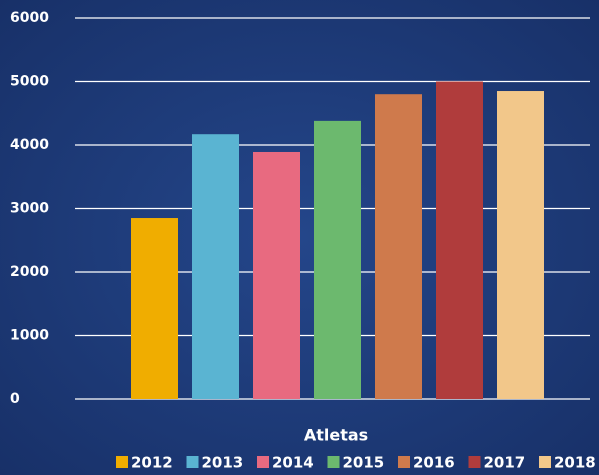 Image resolution: width=599 pixels, height=475 pixels. Describe the element at coordinates (575, 463) in the screenshot. I see `legend-label: 2018` at that location.